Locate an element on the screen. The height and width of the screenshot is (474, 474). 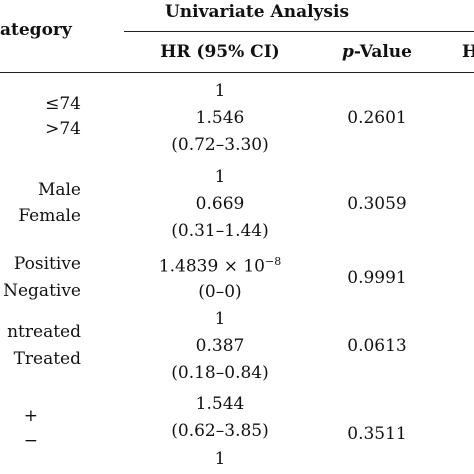
hr-cell: 1.544 is located at coordinates (220, 404).